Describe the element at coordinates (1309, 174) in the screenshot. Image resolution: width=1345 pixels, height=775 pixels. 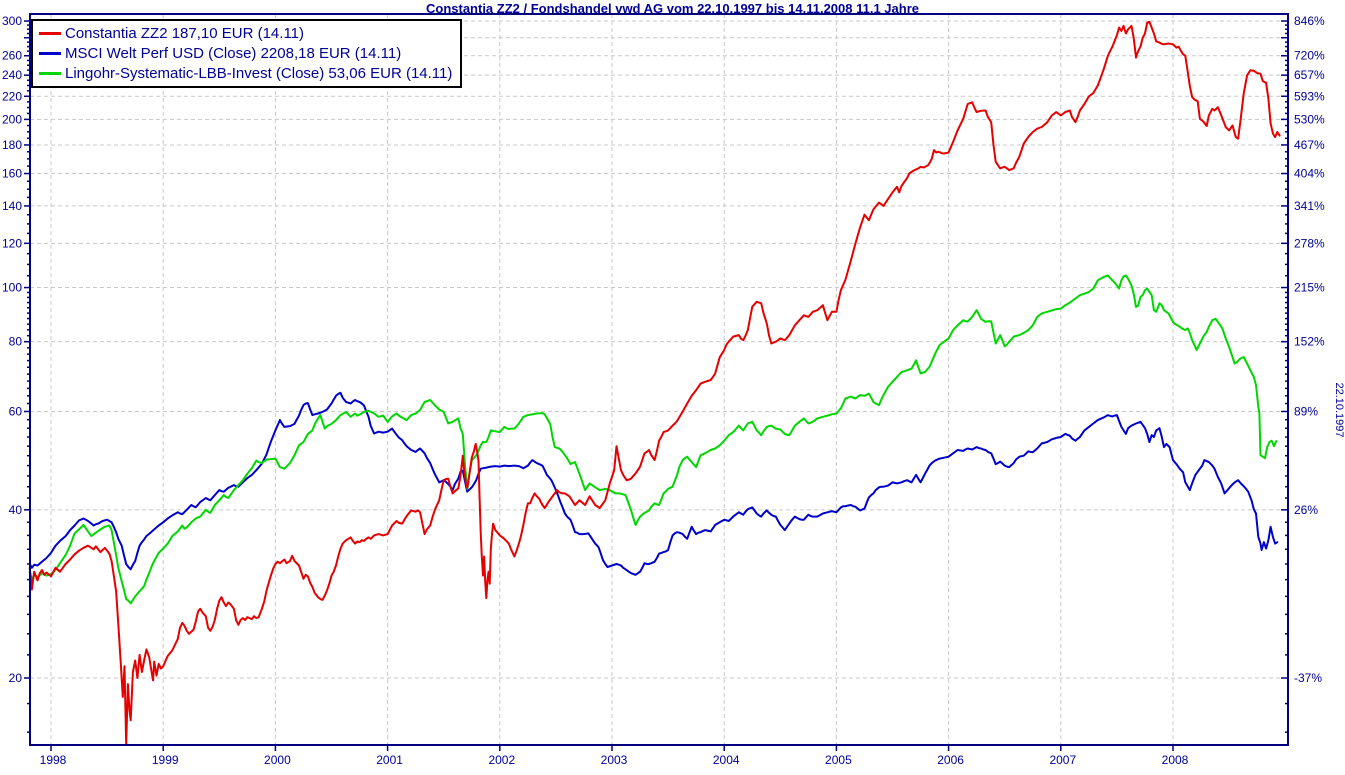
I see `y-axis-right-label: 404%` at that location.